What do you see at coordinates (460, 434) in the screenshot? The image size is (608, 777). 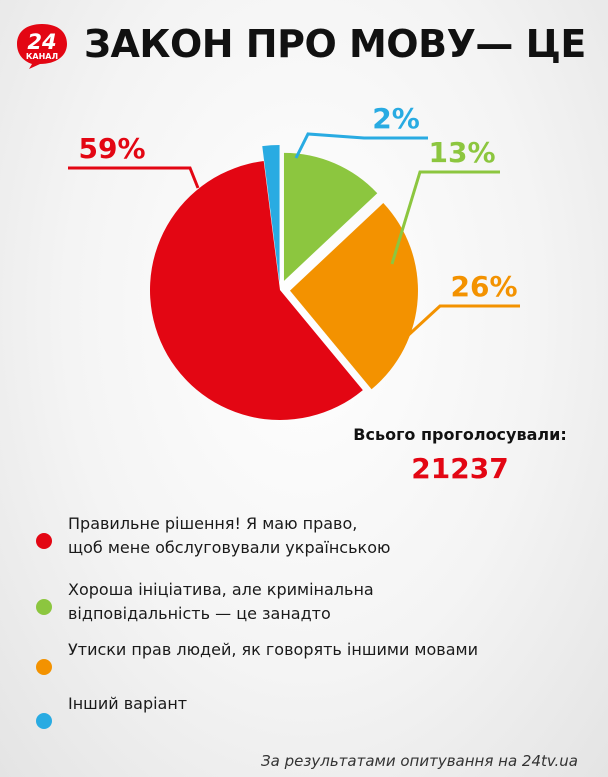 I see `total-votes-label: Всього проголосували:` at bounding box center [460, 434].